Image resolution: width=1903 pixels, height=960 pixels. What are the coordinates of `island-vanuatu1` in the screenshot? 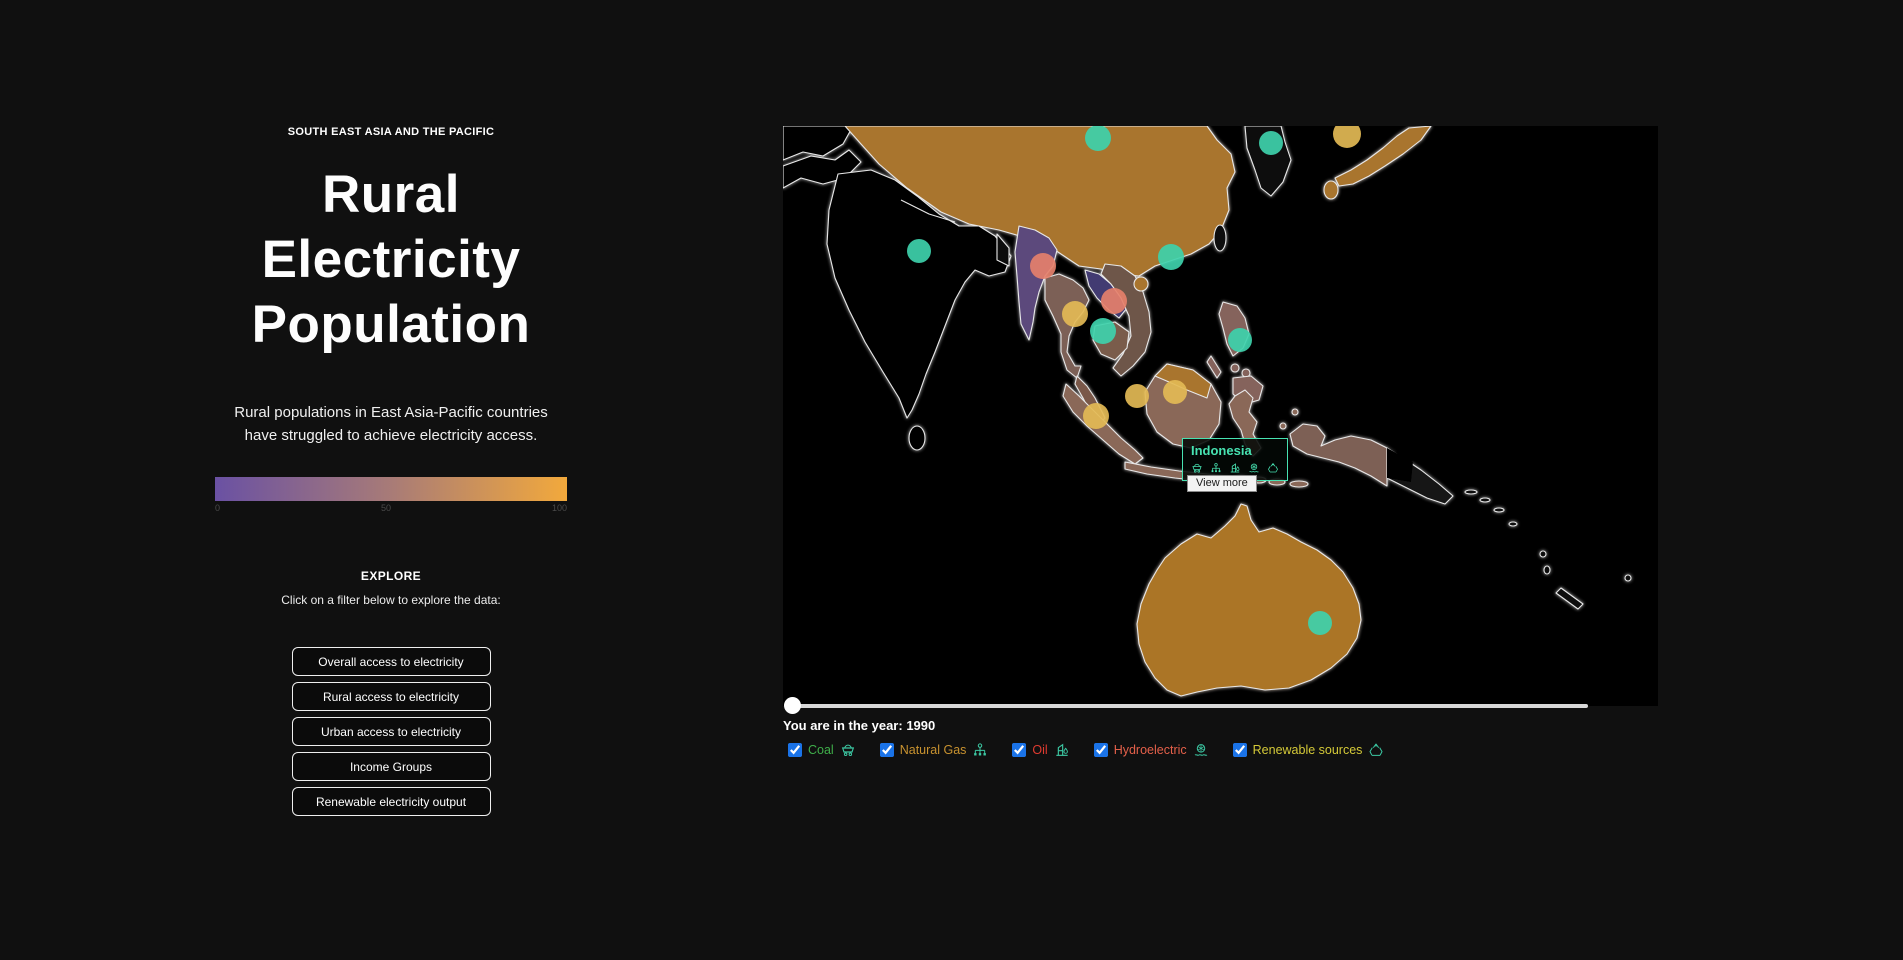 It's located at (1543, 554).